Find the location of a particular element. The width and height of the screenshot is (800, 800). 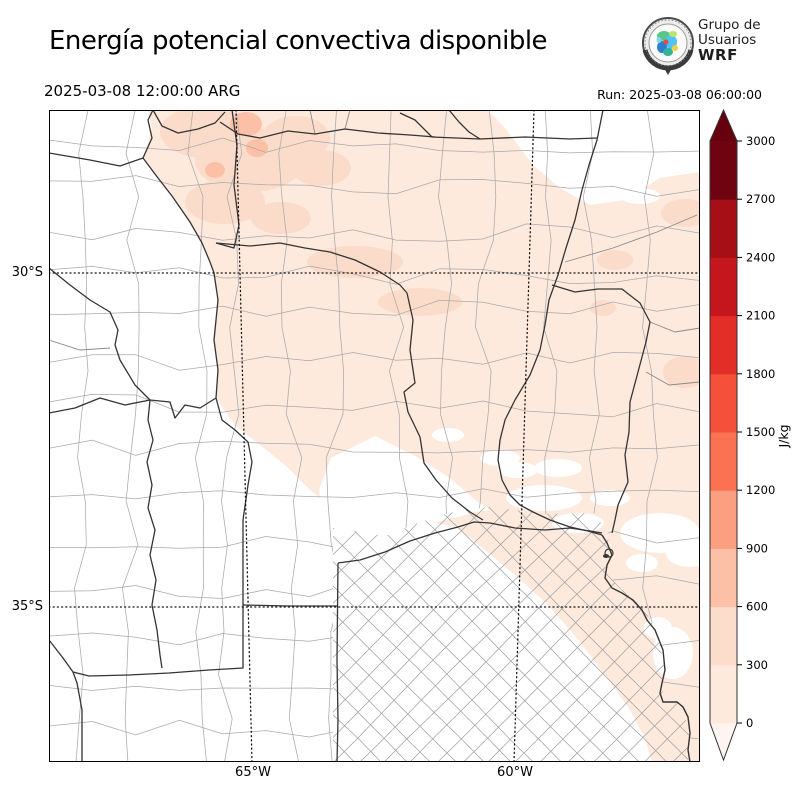

colorbar-over-arrow is located at coordinates (723, 125).